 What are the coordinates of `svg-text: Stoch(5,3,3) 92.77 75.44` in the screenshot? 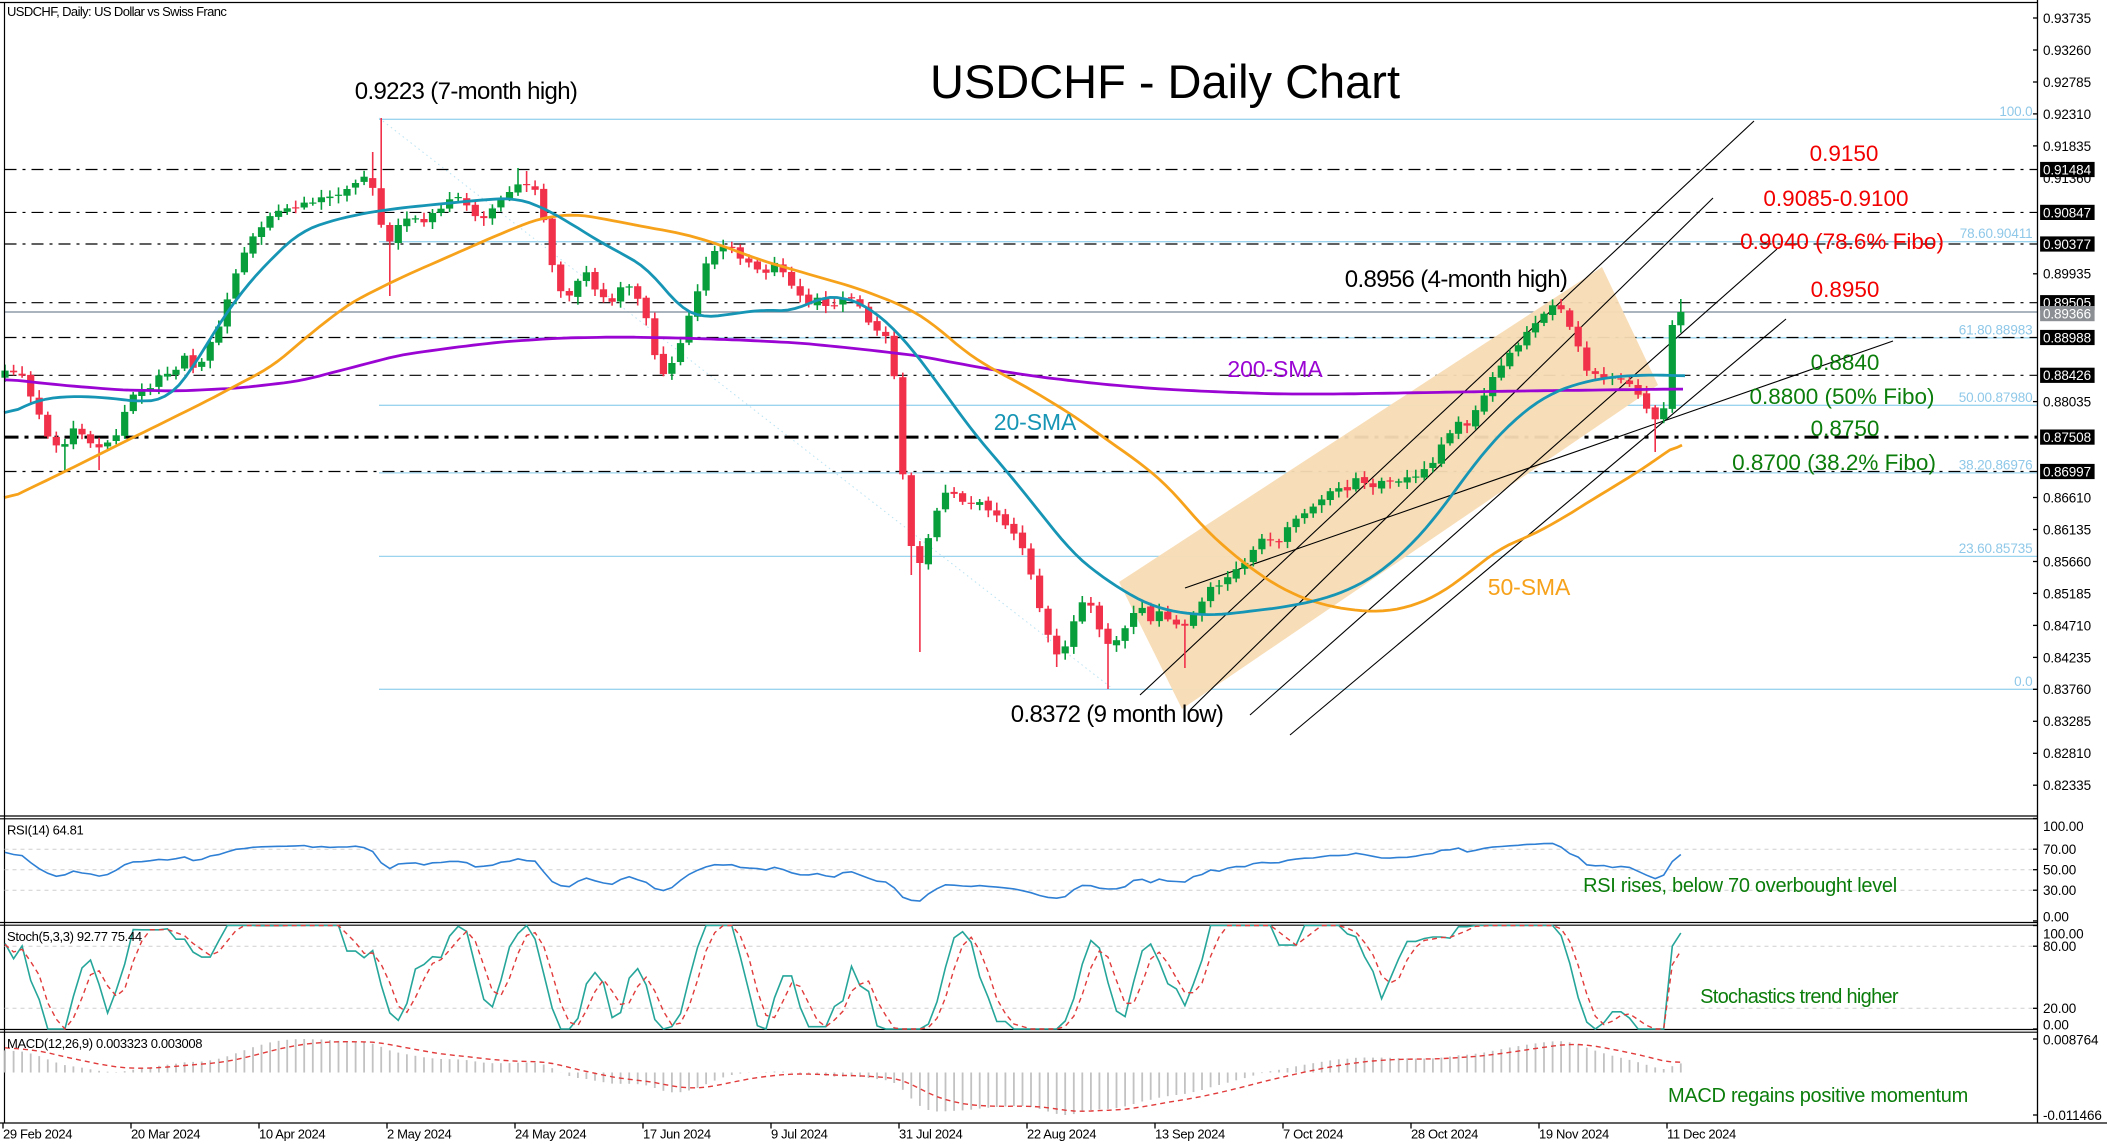 It's located at (74, 936).